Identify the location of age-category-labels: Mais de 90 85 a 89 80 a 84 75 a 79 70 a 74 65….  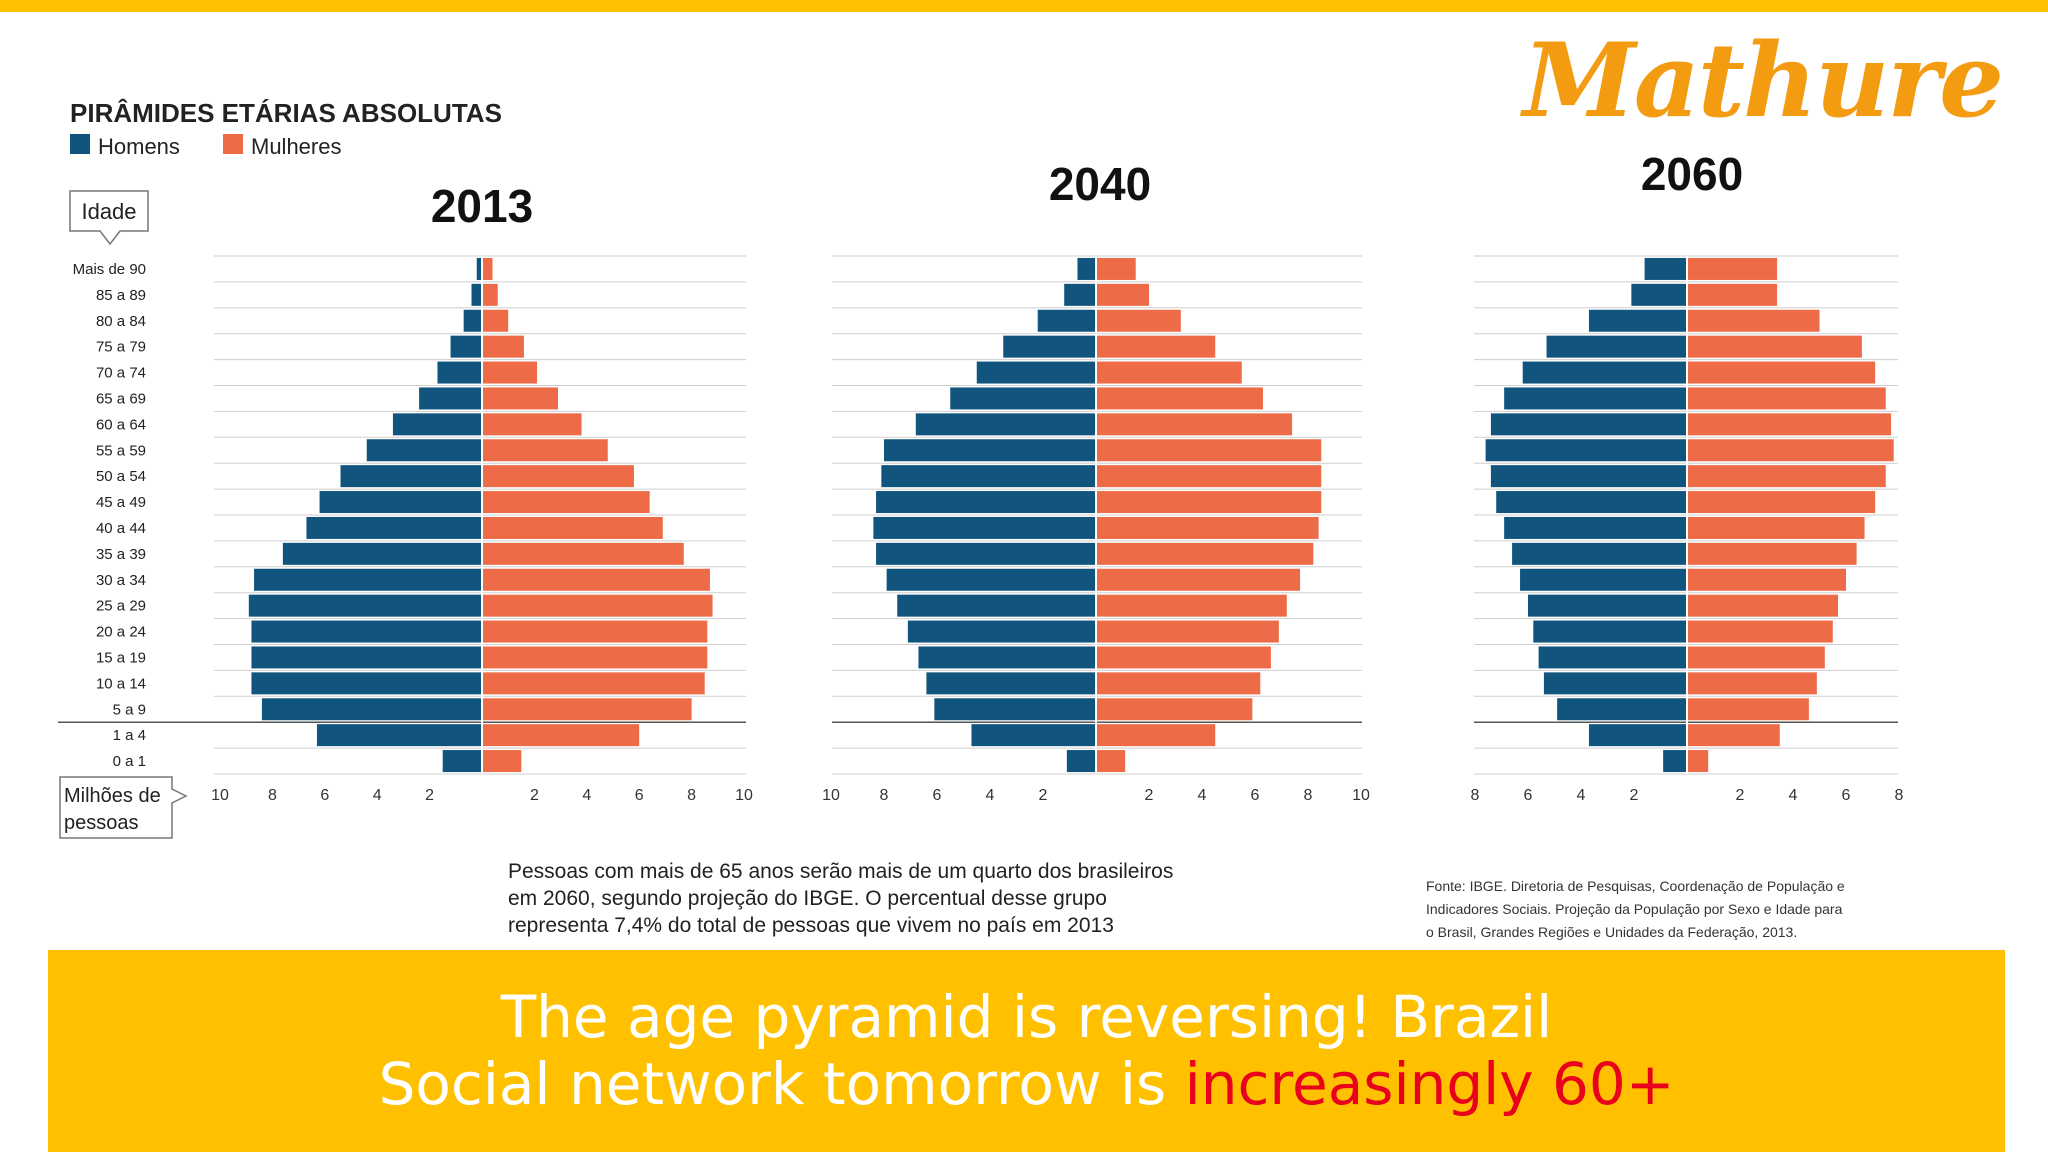
(109, 515).